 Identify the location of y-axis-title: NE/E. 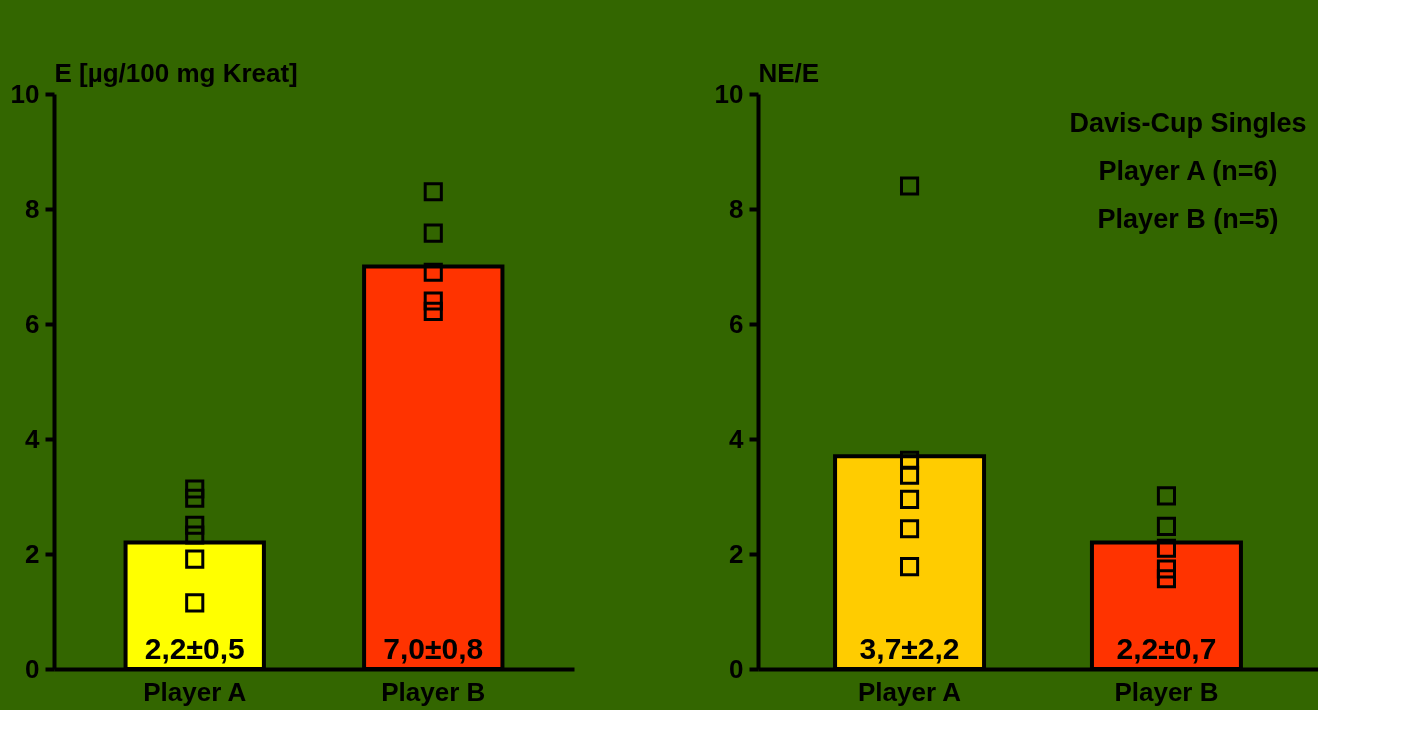
(789, 72).